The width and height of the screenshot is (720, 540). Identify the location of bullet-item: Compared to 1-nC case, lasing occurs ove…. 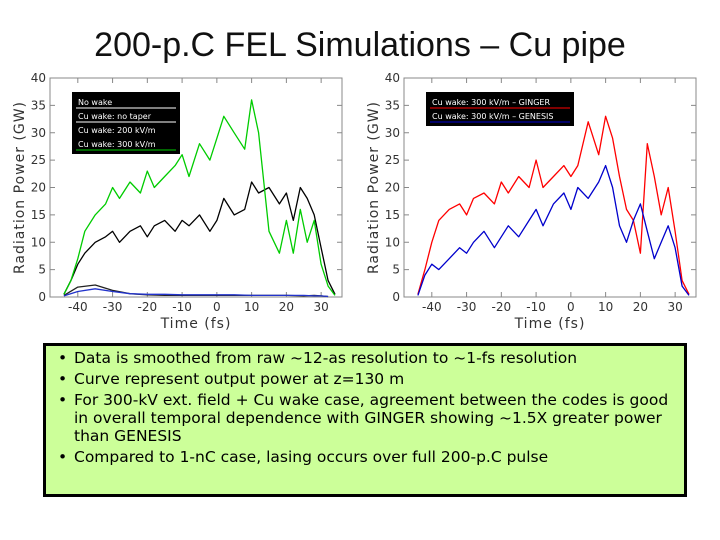
(367, 457).